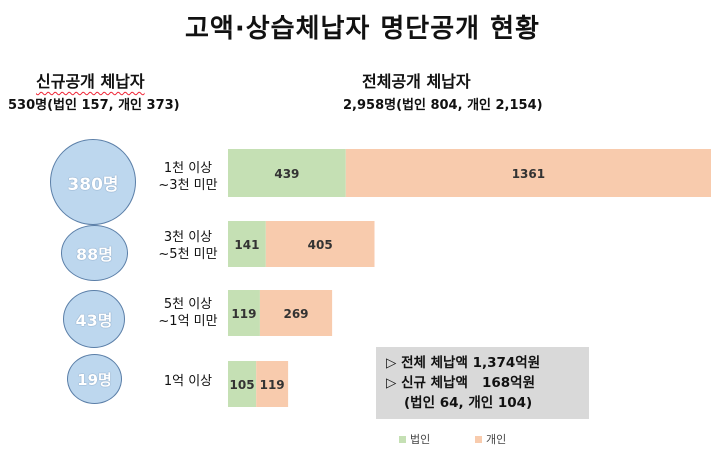 This screenshot has width=725, height=462. I want to click on bar-label-individual-2: 405, so click(320, 245).